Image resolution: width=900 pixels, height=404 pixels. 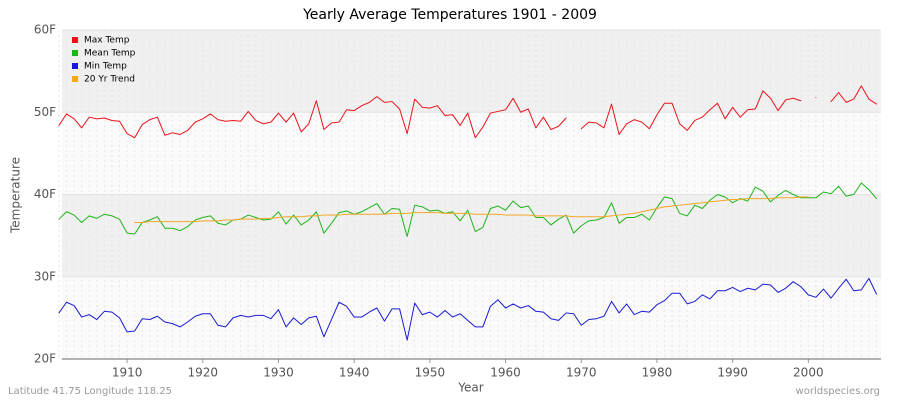 What do you see at coordinates (45, 112) in the screenshot?
I see `y-tick-label: 50F` at bounding box center [45, 112].